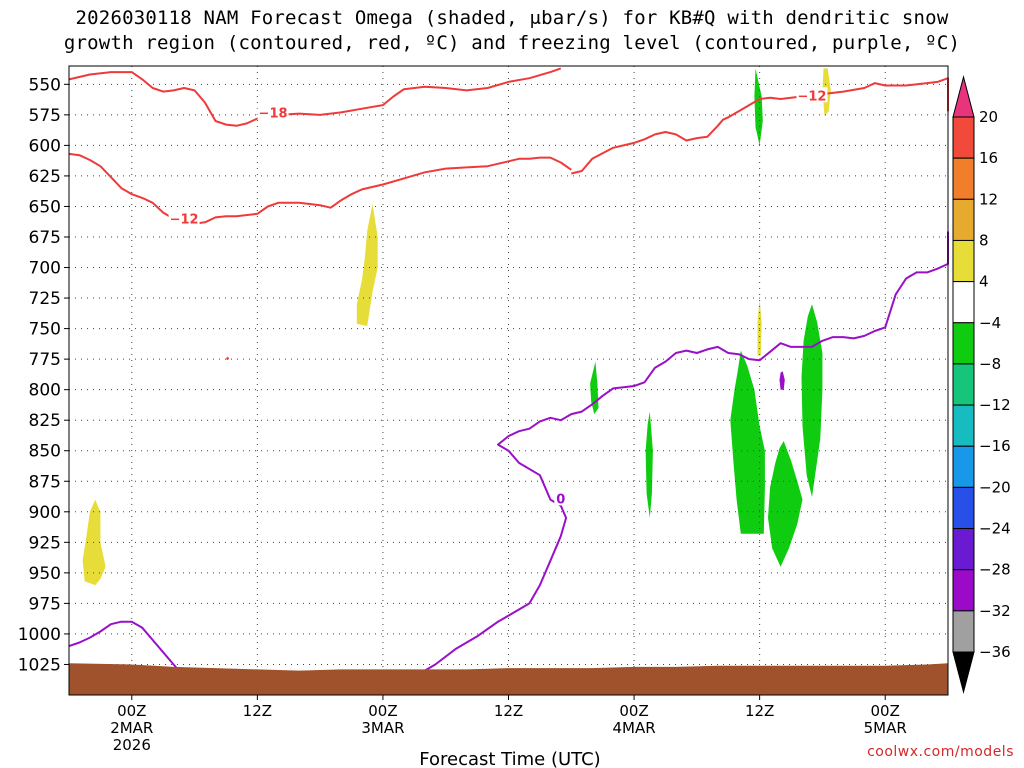  What do you see at coordinates (984, 240) in the screenshot?
I see `colorbar-label-3: 8` at bounding box center [984, 240].